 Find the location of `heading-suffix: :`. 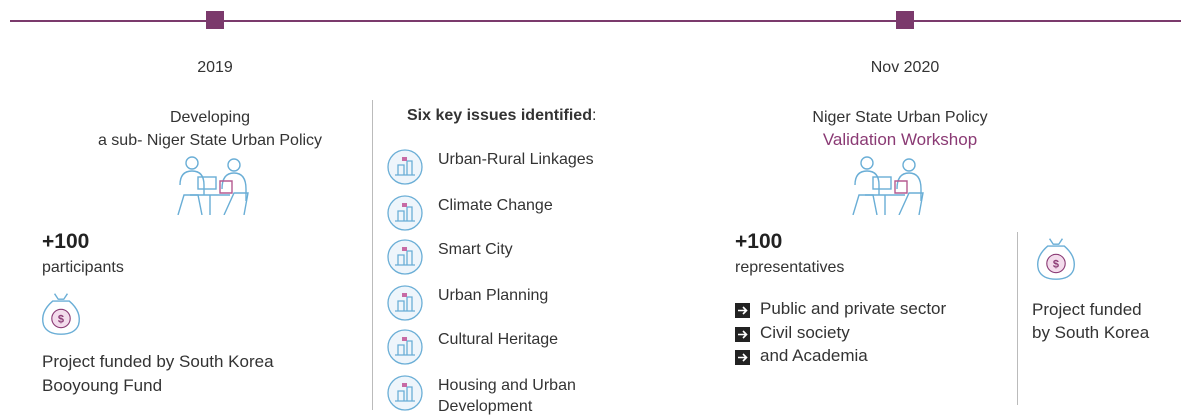

heading-suffix: : is located at coordinates (594, 115).